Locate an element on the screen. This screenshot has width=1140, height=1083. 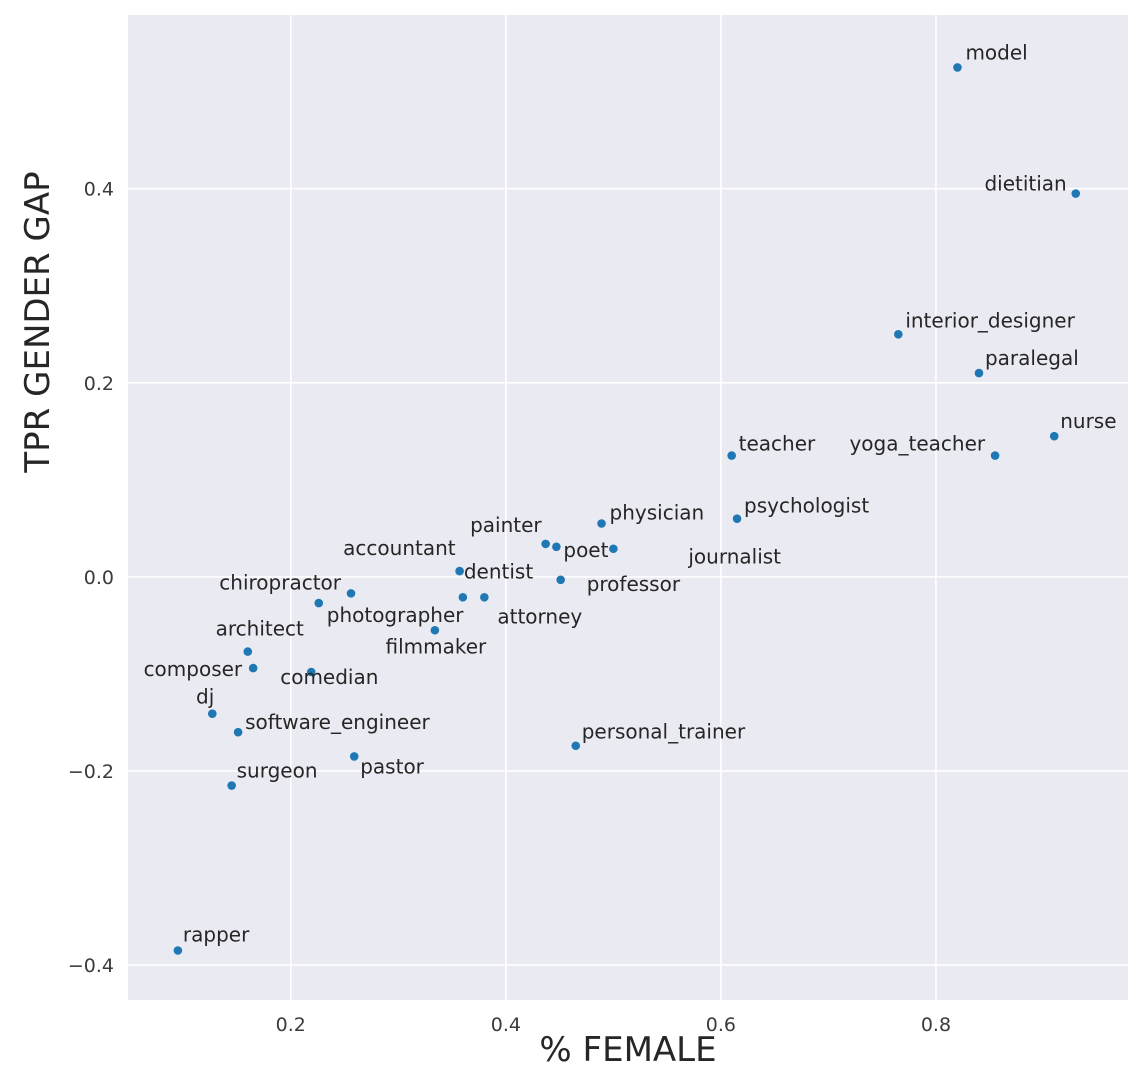
point-label-psychologist: psychologist is located at coordinates (806, 506).